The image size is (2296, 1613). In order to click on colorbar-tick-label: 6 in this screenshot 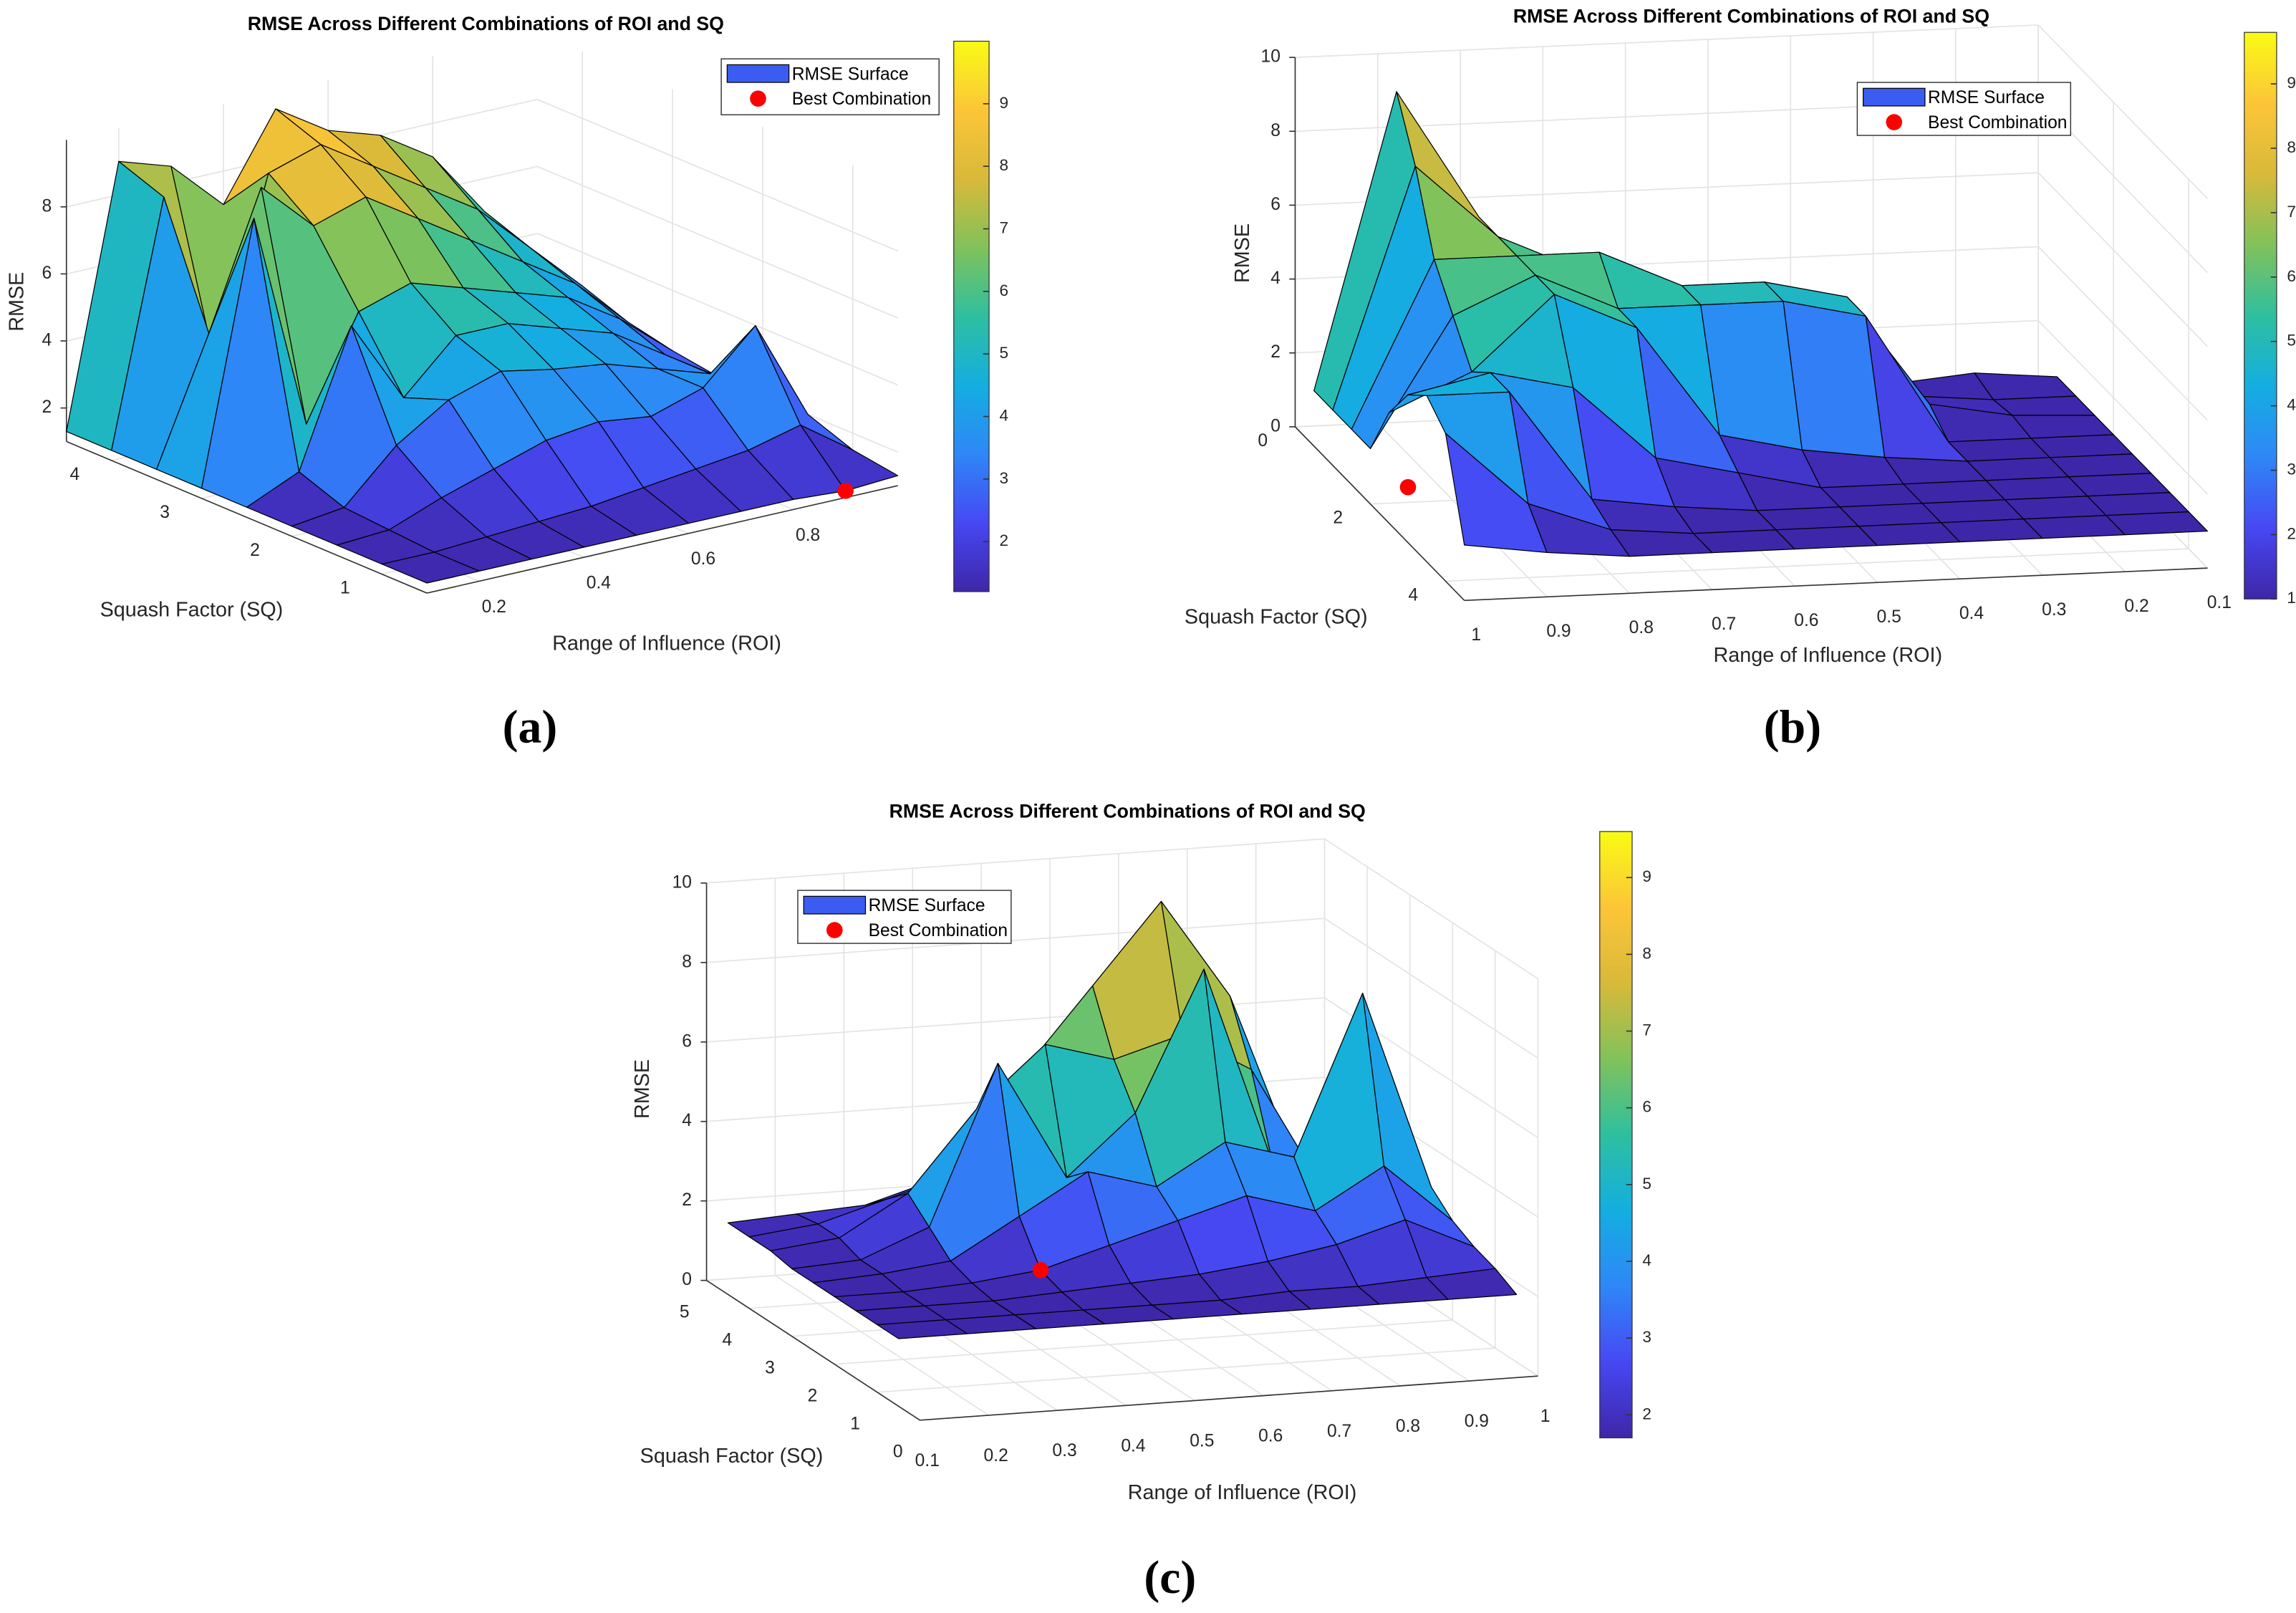, I will do `click(1646, 1107)`.